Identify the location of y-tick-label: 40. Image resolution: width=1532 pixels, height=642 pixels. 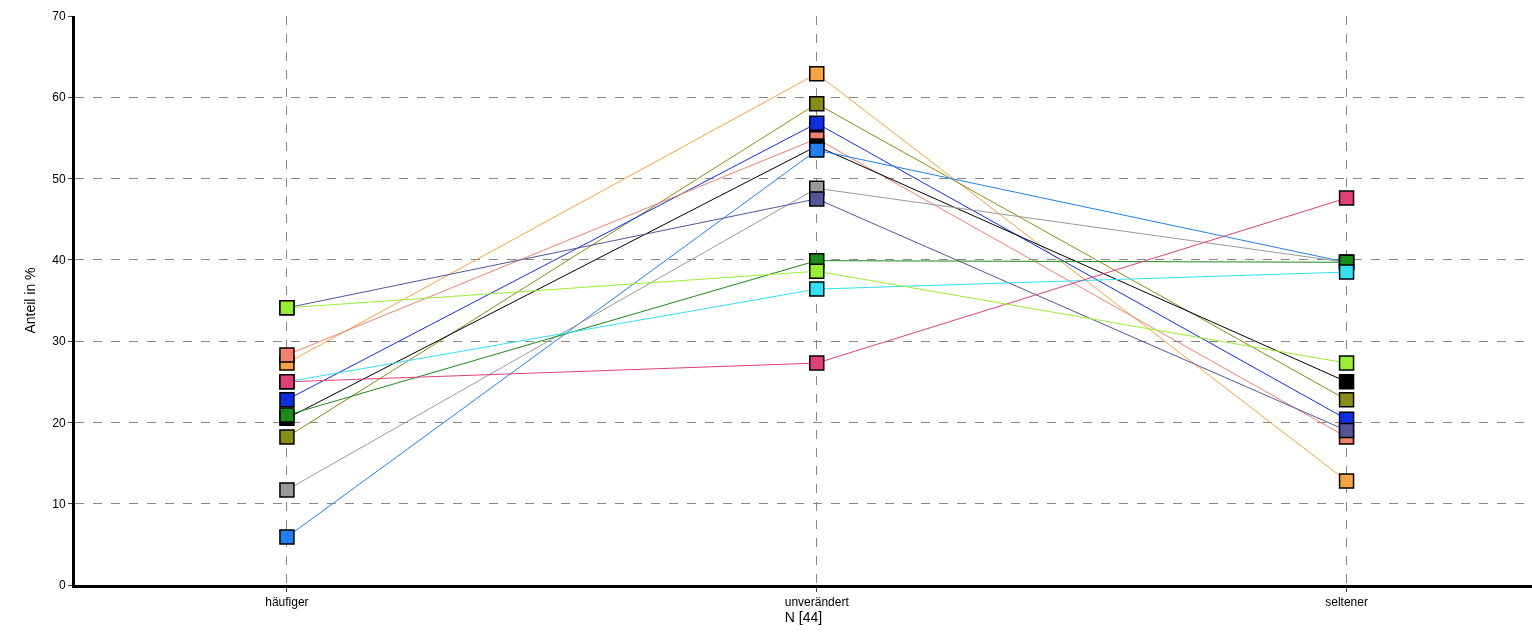
(59, 260).